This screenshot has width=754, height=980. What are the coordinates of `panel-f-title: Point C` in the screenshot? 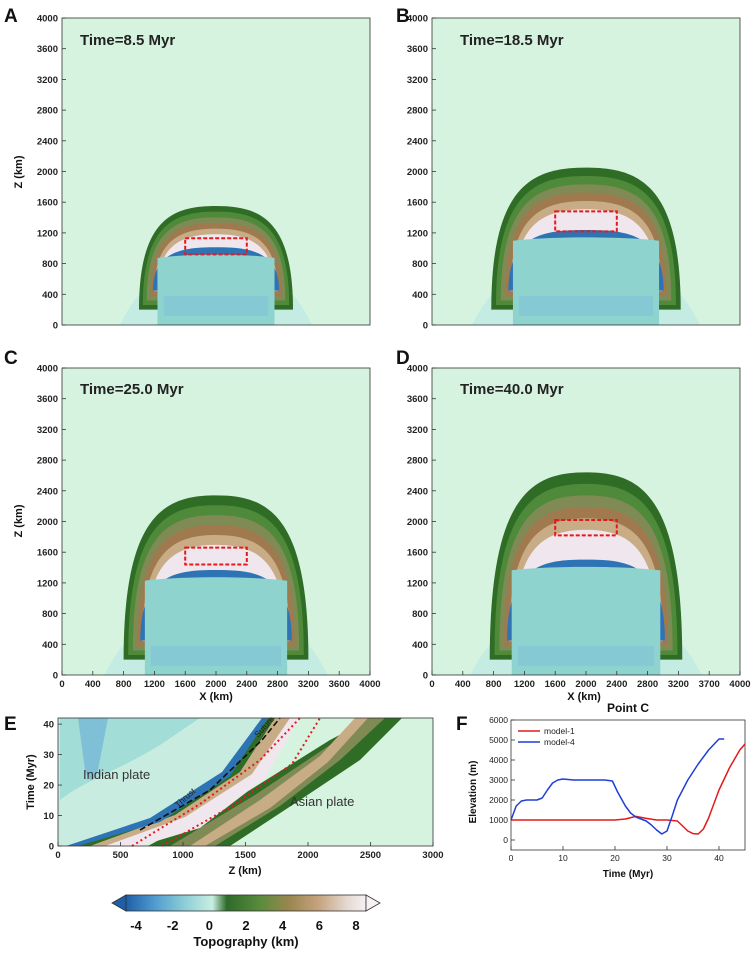 It's located at (628, 708).